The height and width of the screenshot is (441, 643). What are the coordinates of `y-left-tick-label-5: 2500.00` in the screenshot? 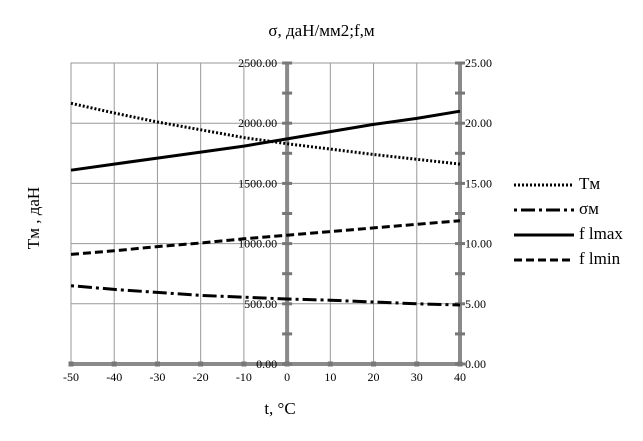 It's located at (257, 63).